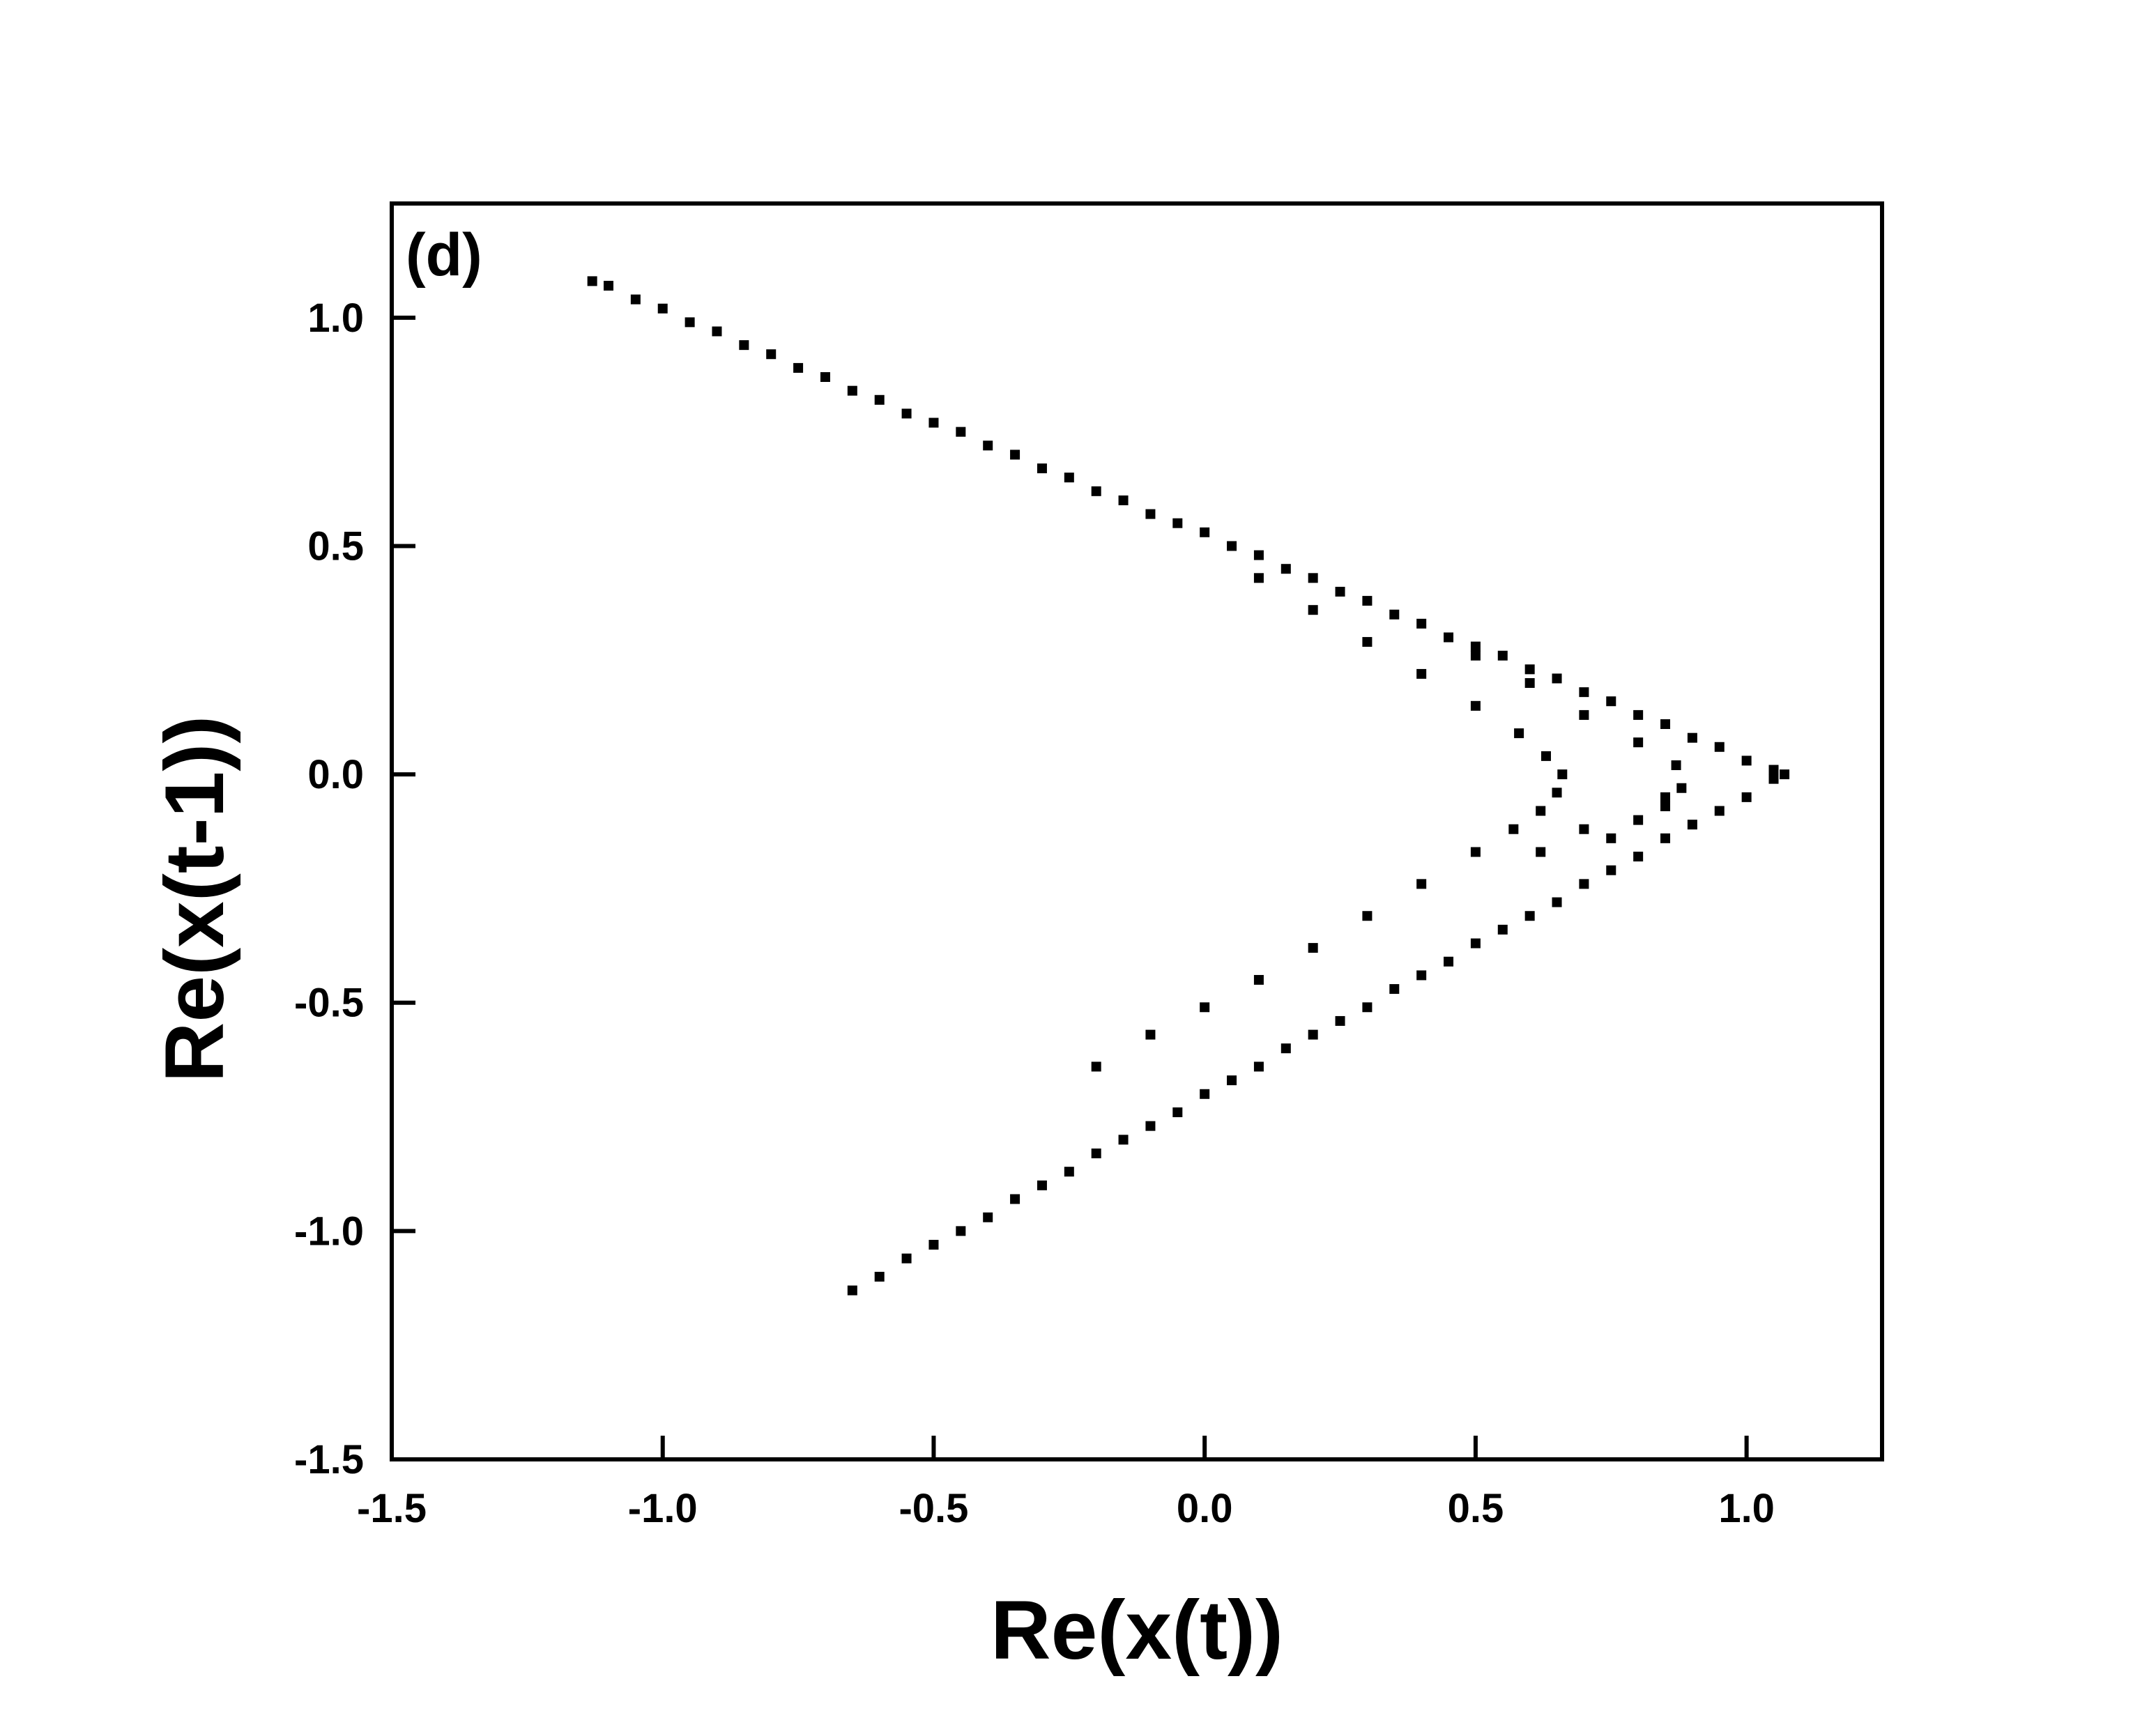 Image resolution: width=2156 pixels, height=1727 pixels. I want to click on annotation: (d), so click(444, 255).